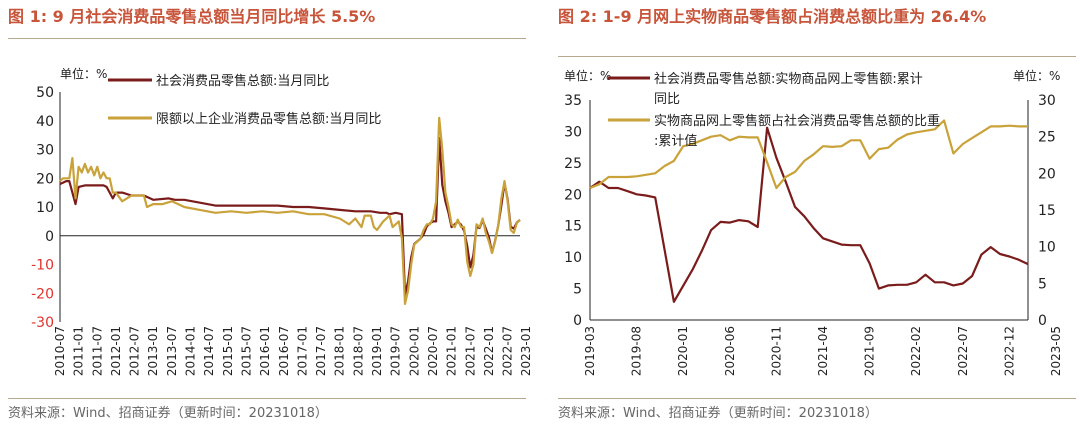  Describe the element at coordinates (191, 351) in the screenshot. I see `x-tick-label: 2014-01` at that location.